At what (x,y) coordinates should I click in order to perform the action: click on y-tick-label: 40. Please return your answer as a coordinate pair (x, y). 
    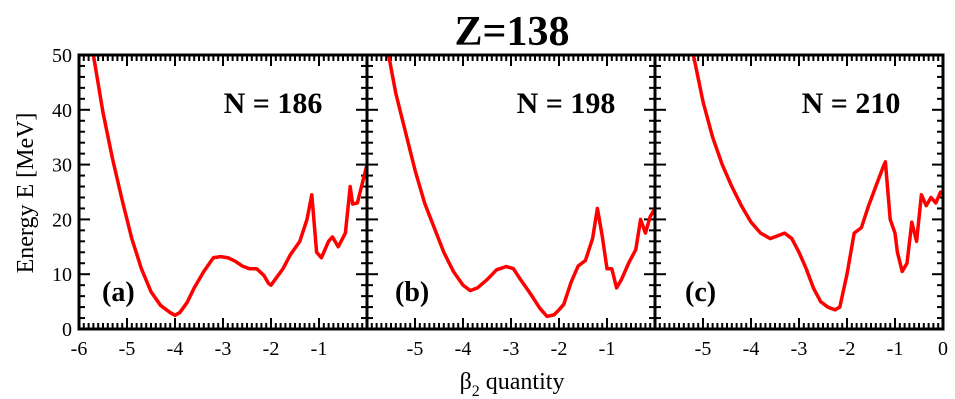
    Looking at the image, I should click on (62, 111).